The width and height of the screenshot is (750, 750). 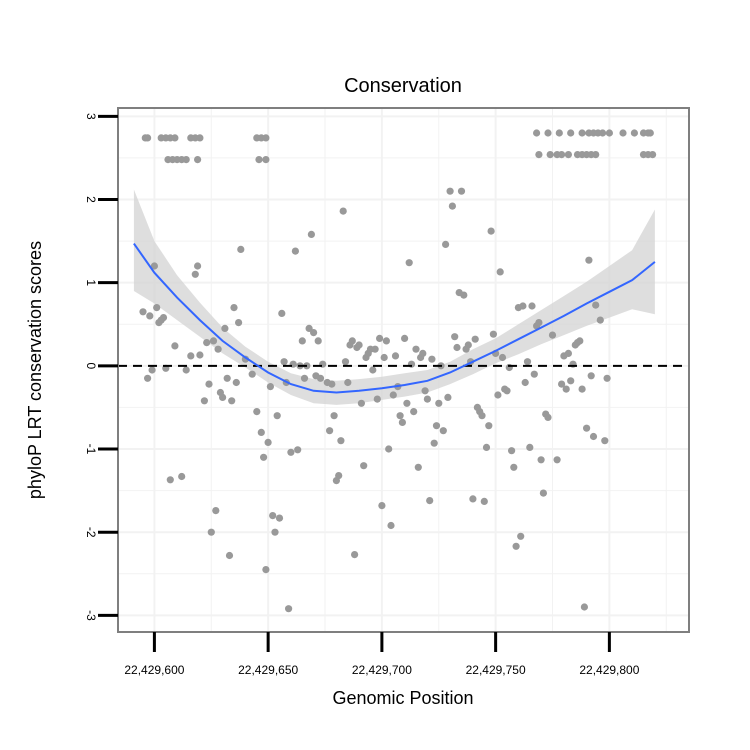 What do you see at coordinates (91, 615) in the screenshot?
I see `y-tick-label: -3` at bounding box center [91, 615].